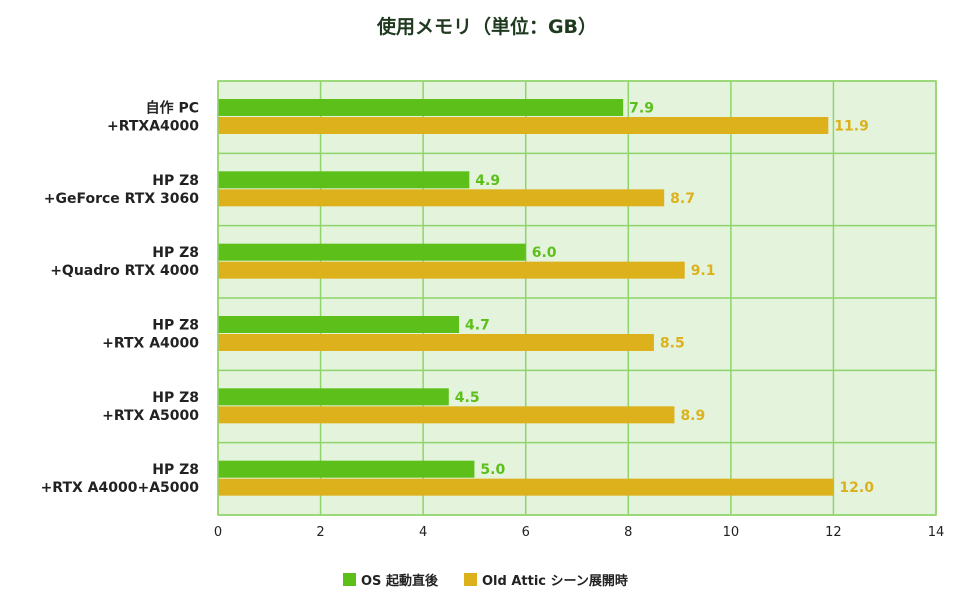  What do you see at coordinates (153, 127) in the screenshot?
I see `category-label-line2: +RTXA4000` at bounding box center [153, 127].